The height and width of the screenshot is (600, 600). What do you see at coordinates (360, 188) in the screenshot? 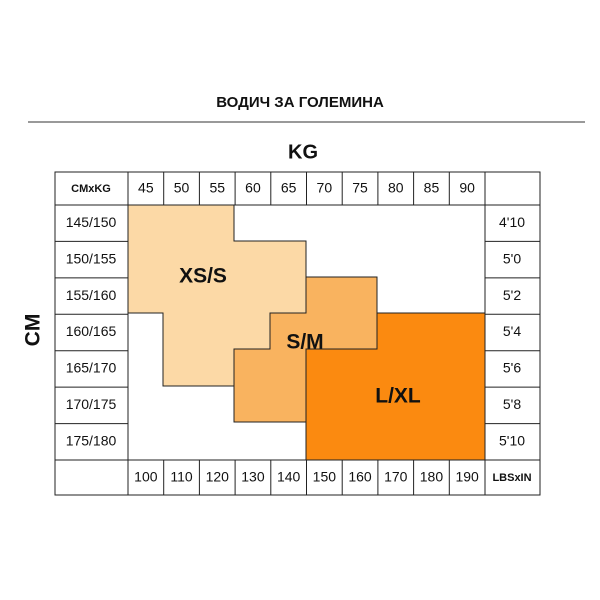
I see `kg-cell: 75` at bounding box center [360, 188].